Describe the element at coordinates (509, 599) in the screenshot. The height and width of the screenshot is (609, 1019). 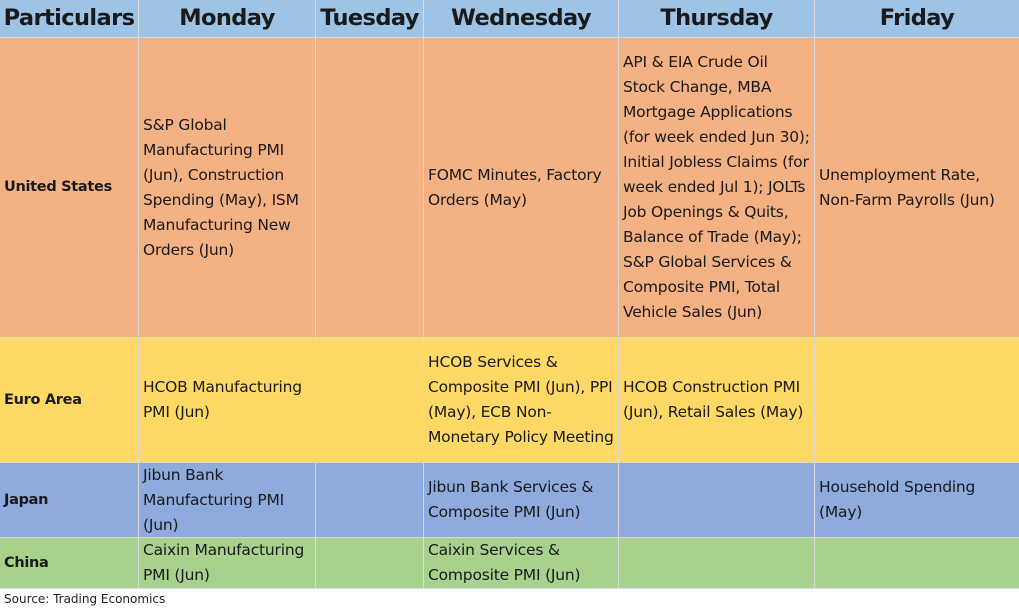
I see `source-note: Source: Trading Economics` at that location.